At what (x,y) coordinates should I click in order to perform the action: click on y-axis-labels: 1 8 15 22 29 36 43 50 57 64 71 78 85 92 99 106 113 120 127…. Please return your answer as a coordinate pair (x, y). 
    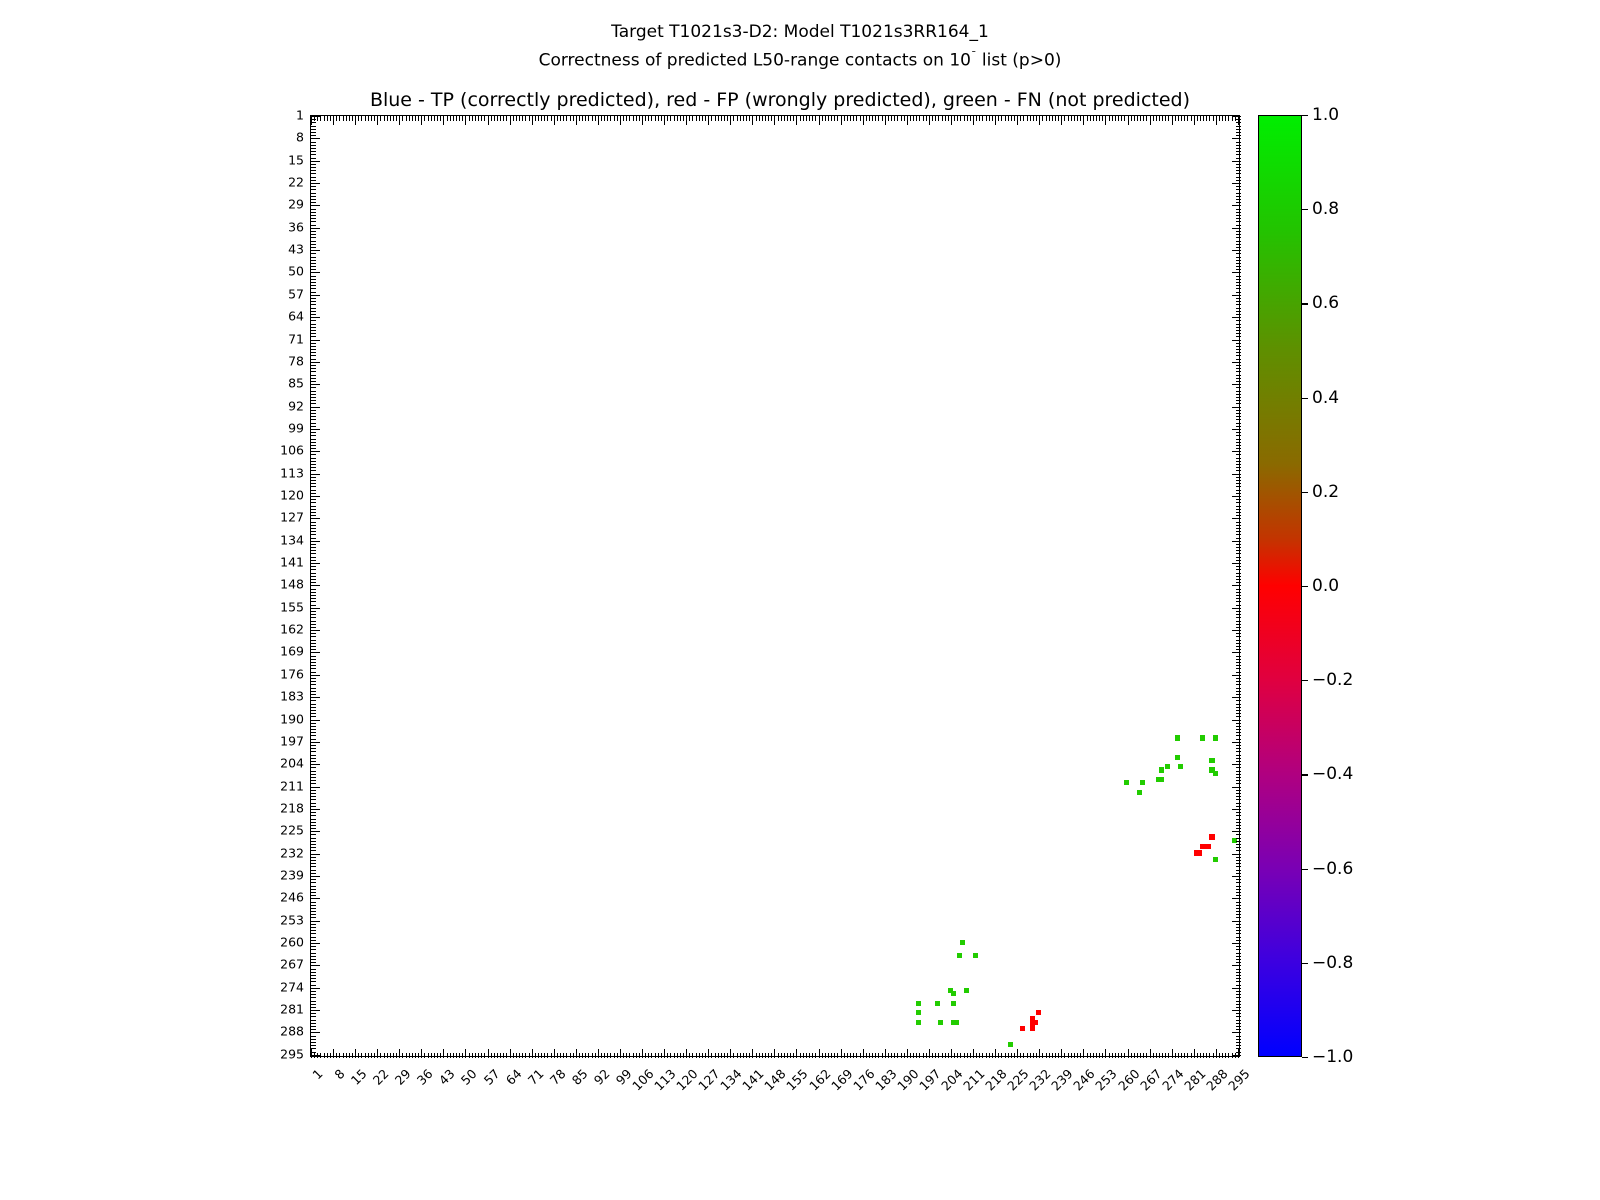
    Looking at the image, I should click on (273, 585).